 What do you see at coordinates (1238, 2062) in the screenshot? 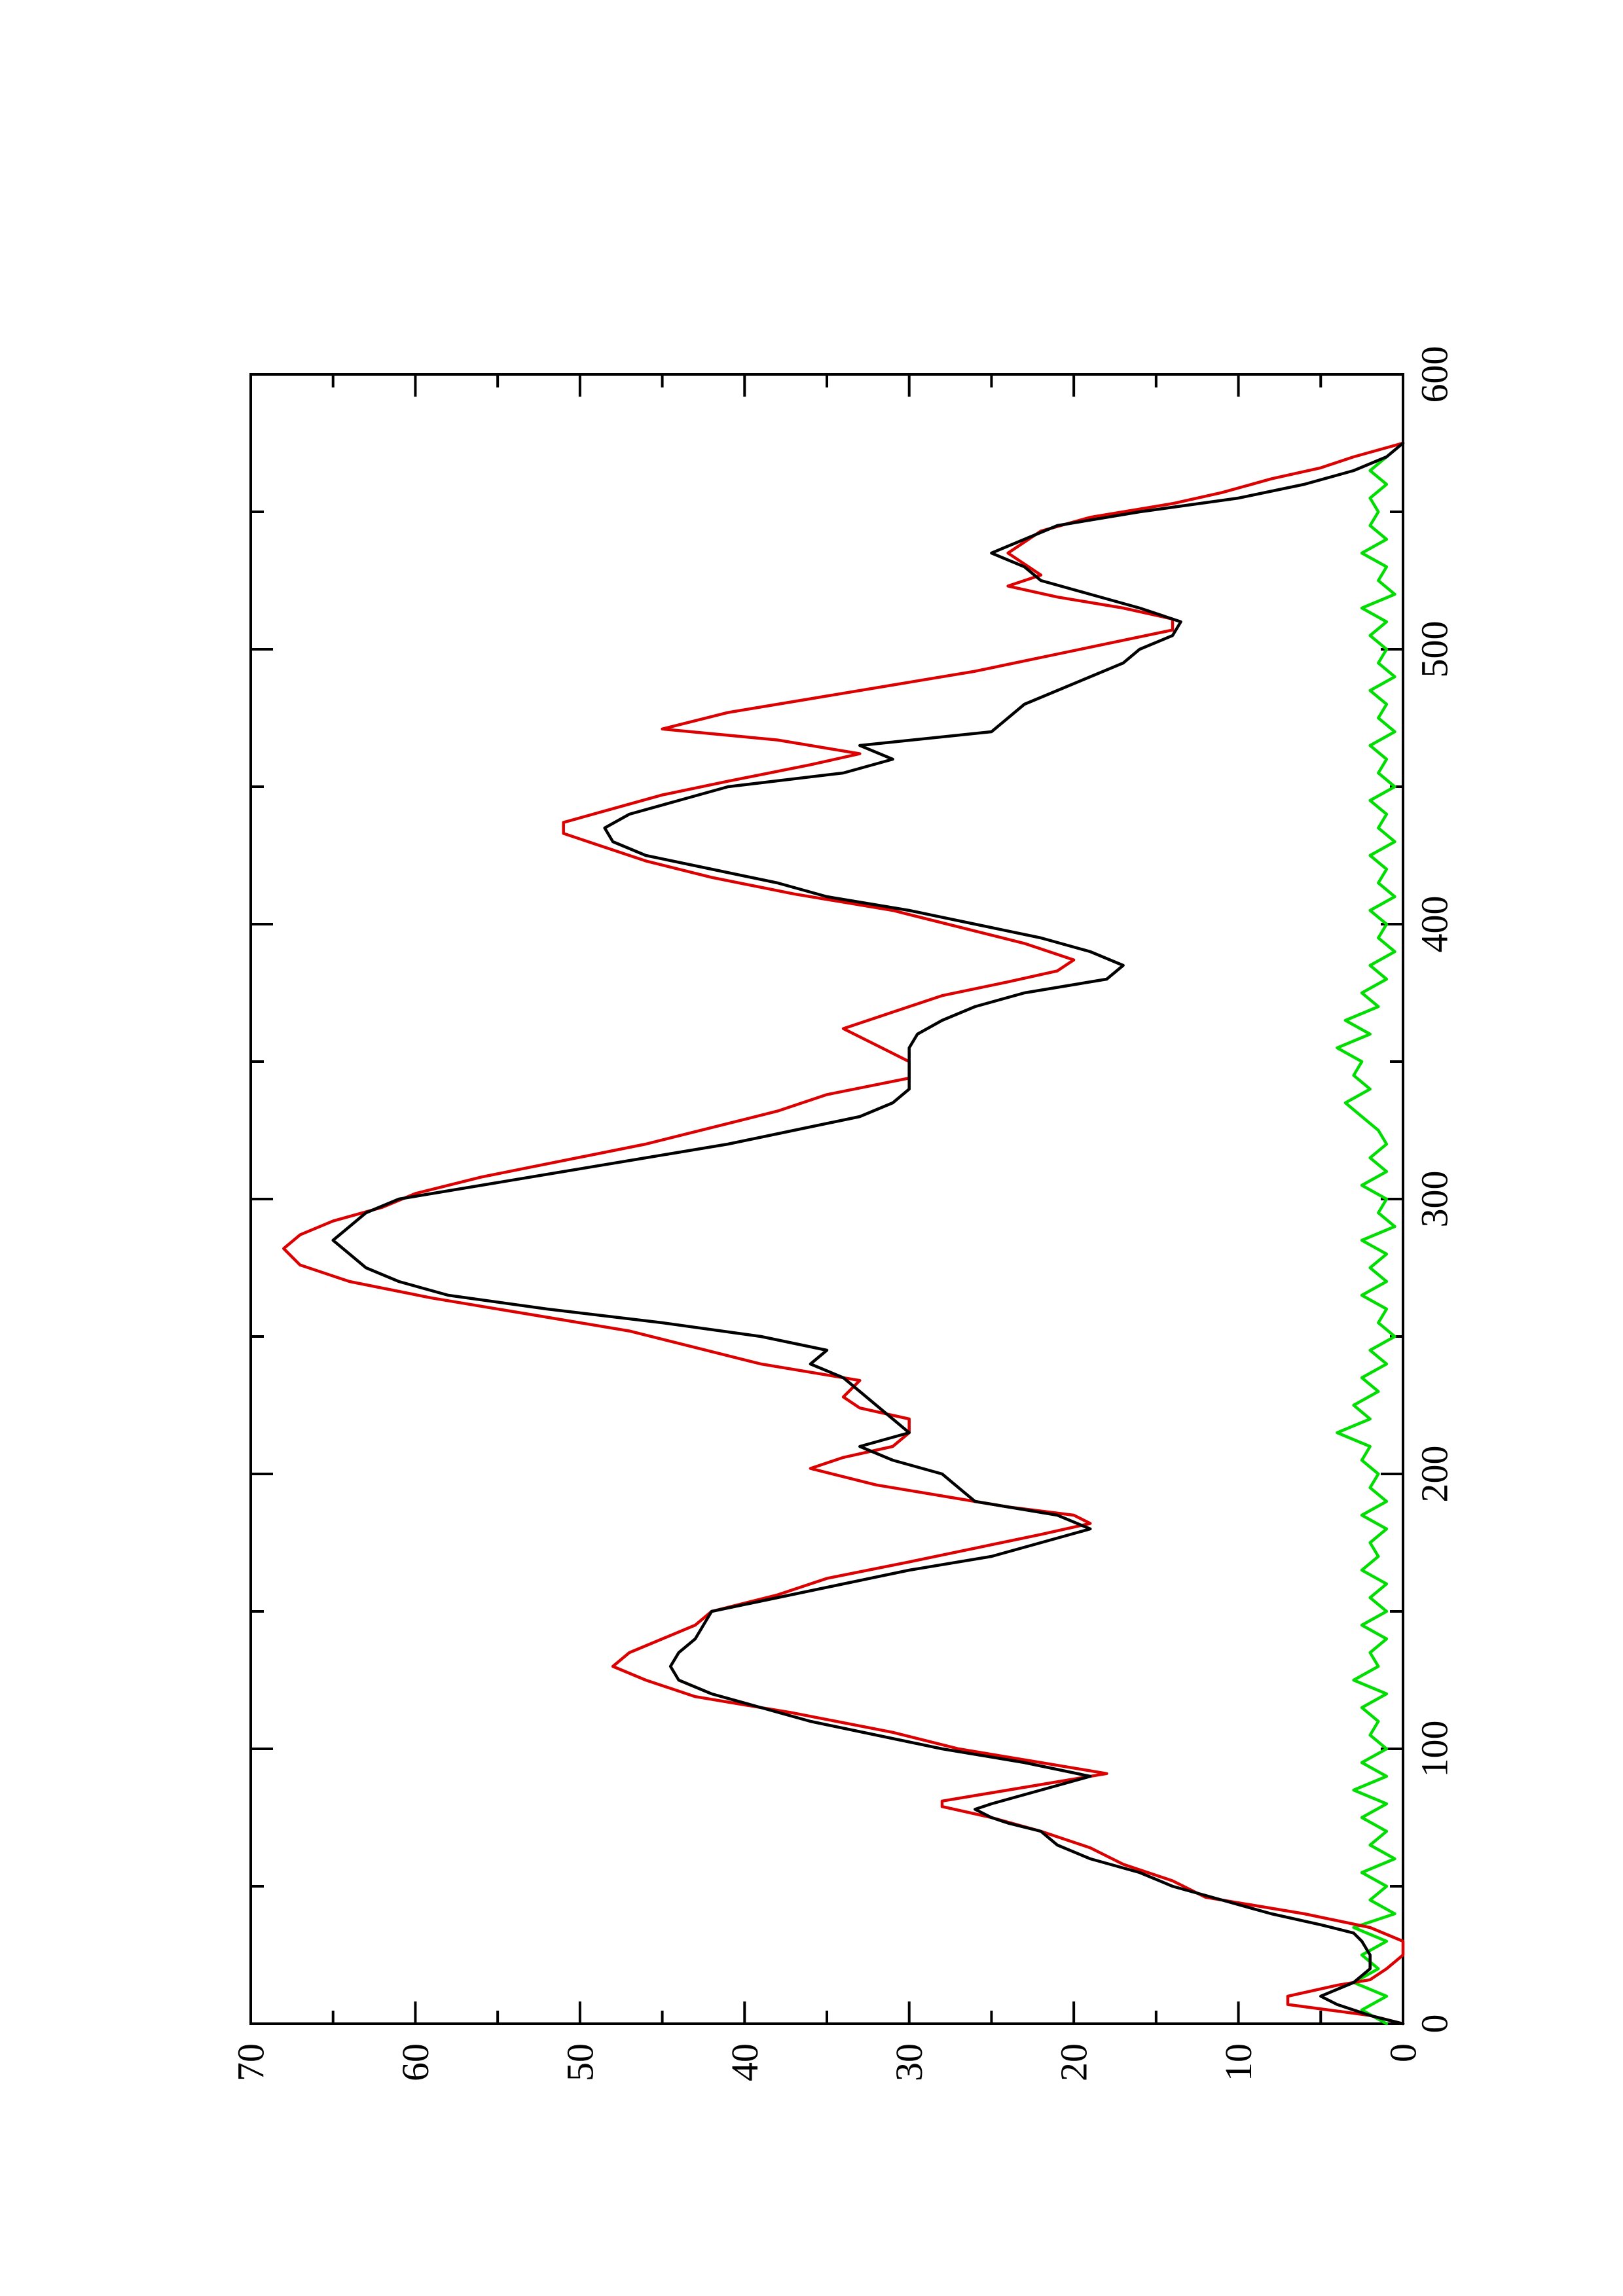
I see `y-tick-label-10: 10` at bounding box center [1238, 2062].